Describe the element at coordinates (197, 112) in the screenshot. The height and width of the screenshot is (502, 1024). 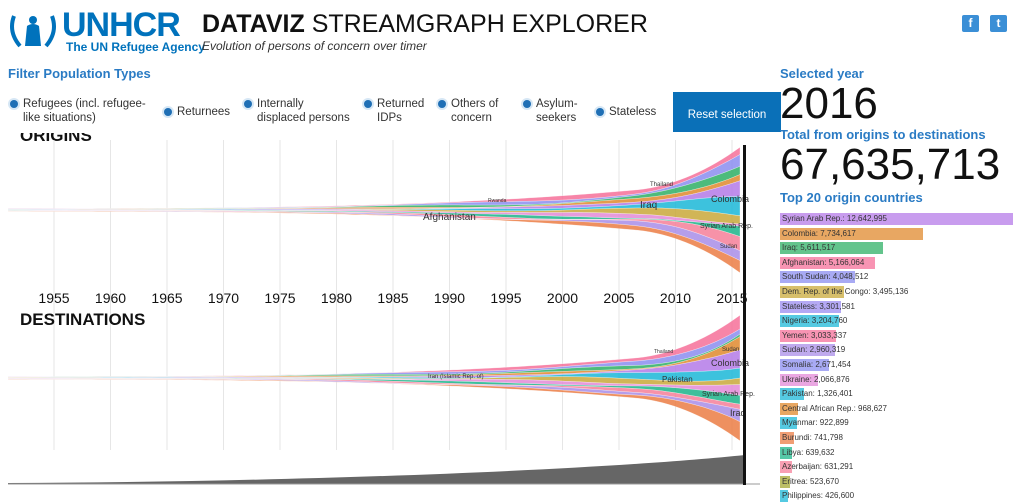
I see `filter-returnees: Returnees` at that location.